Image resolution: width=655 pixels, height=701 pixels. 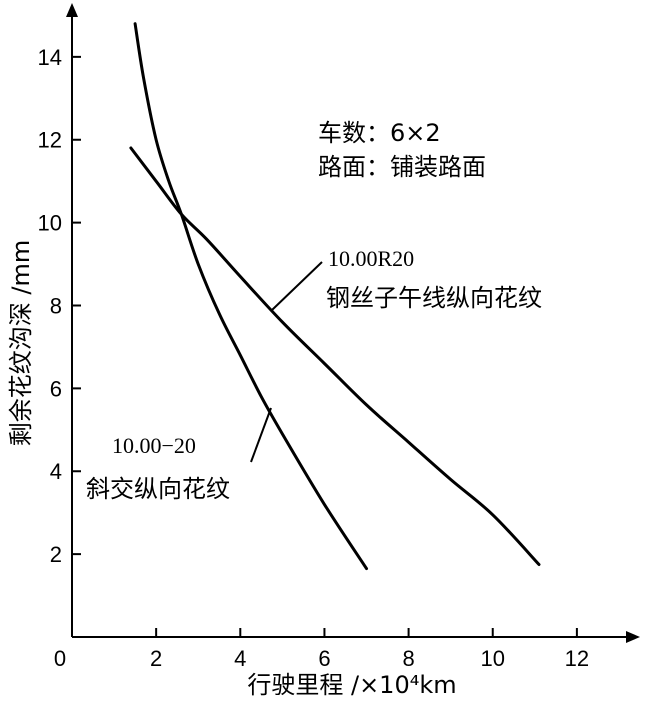 I want to click on y-tick-label: 14, so click(x=50, y=57).